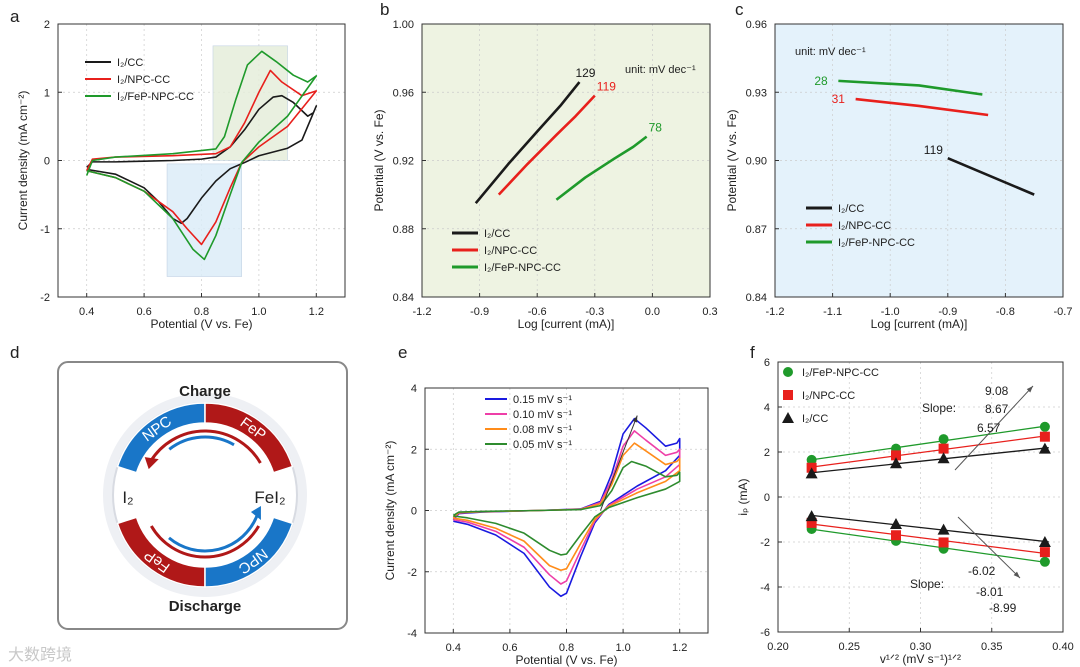 Image resolution: width=1080 pixels, height=667 pixels. I want to click on y-tick-label: 1.00, so click(403, 25).